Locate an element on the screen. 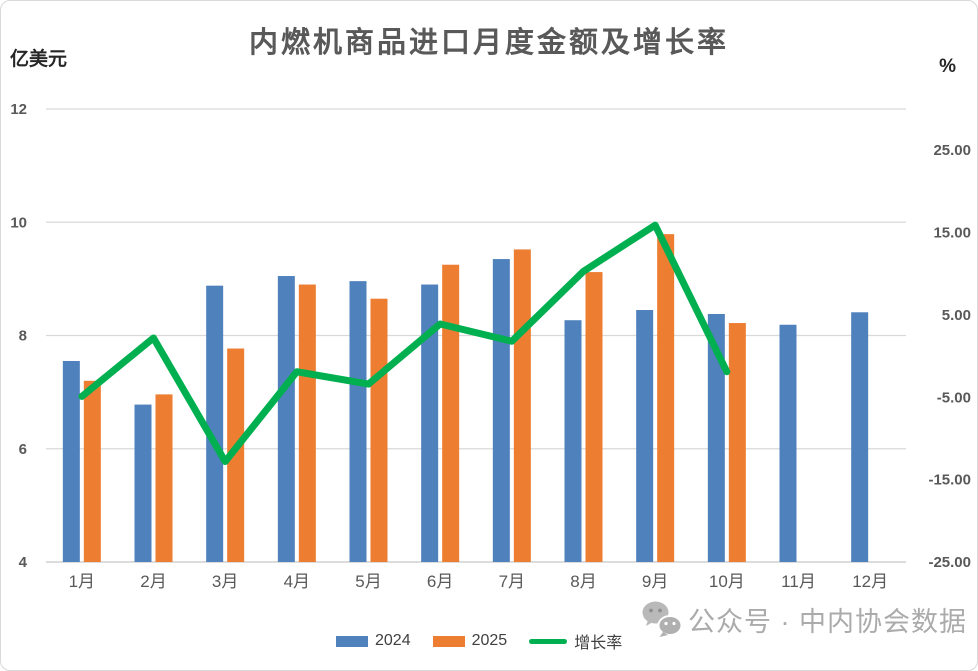 The width and height of the screenshot is (978, 671). left-axis-unit: 亿美元 is located at coordinates (39, 59).